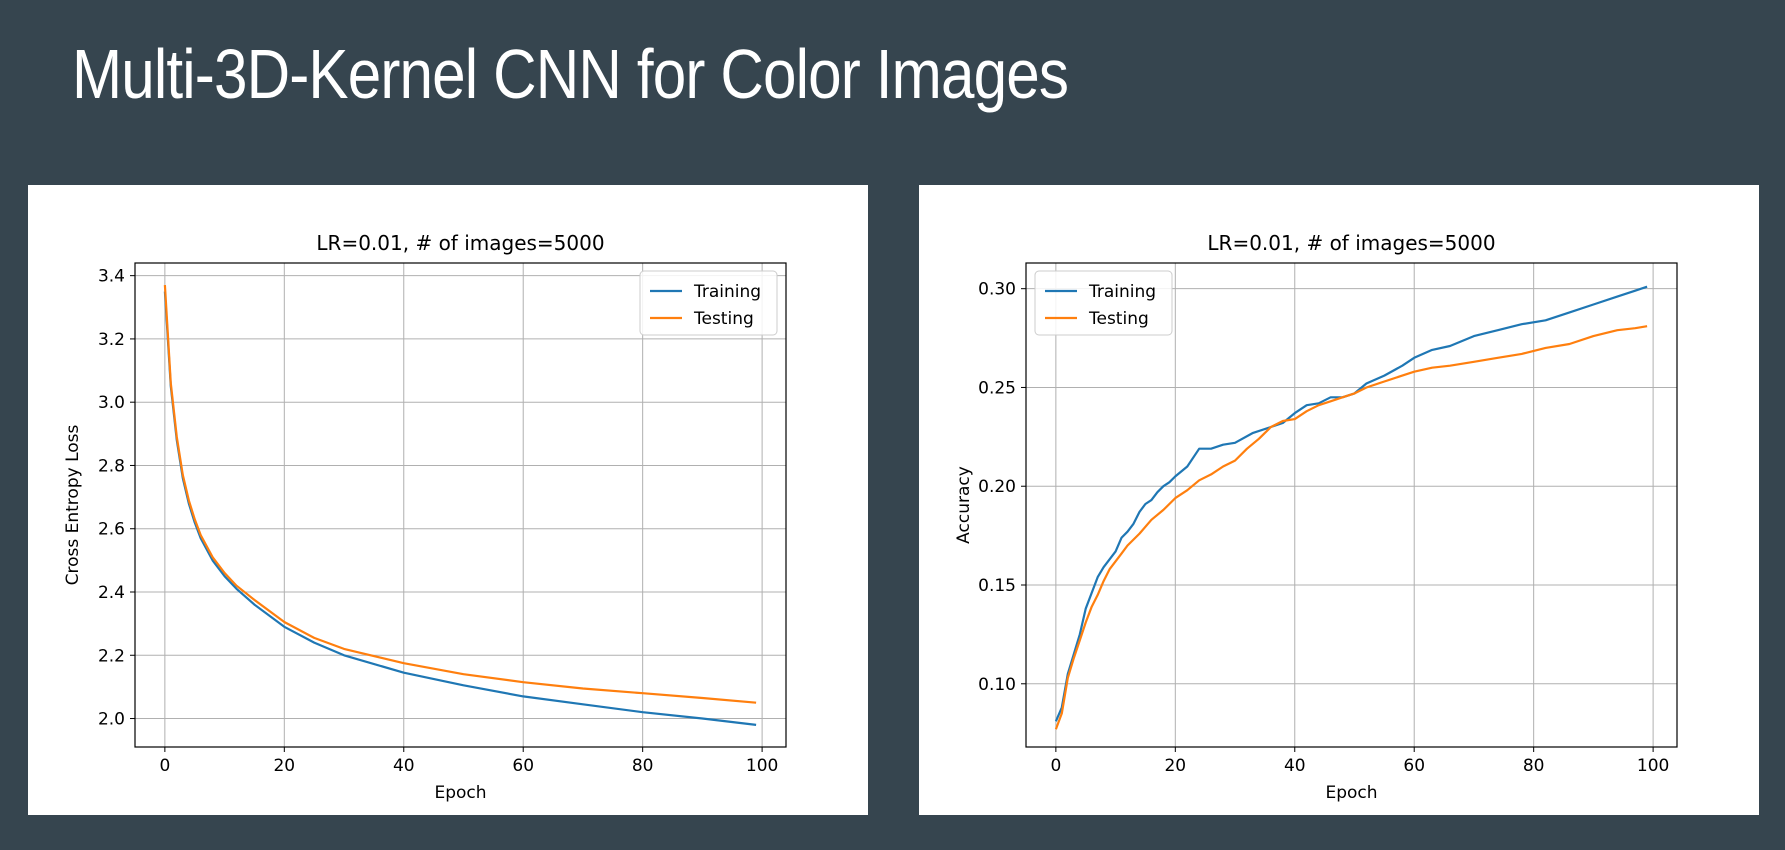 The height and width of the screenshot is (850, 1785). What do you see at coordinates (1175, 766) in the screenshot?
I see `chart1-x-tick-label: 20` at bounding box center [1175, 766].